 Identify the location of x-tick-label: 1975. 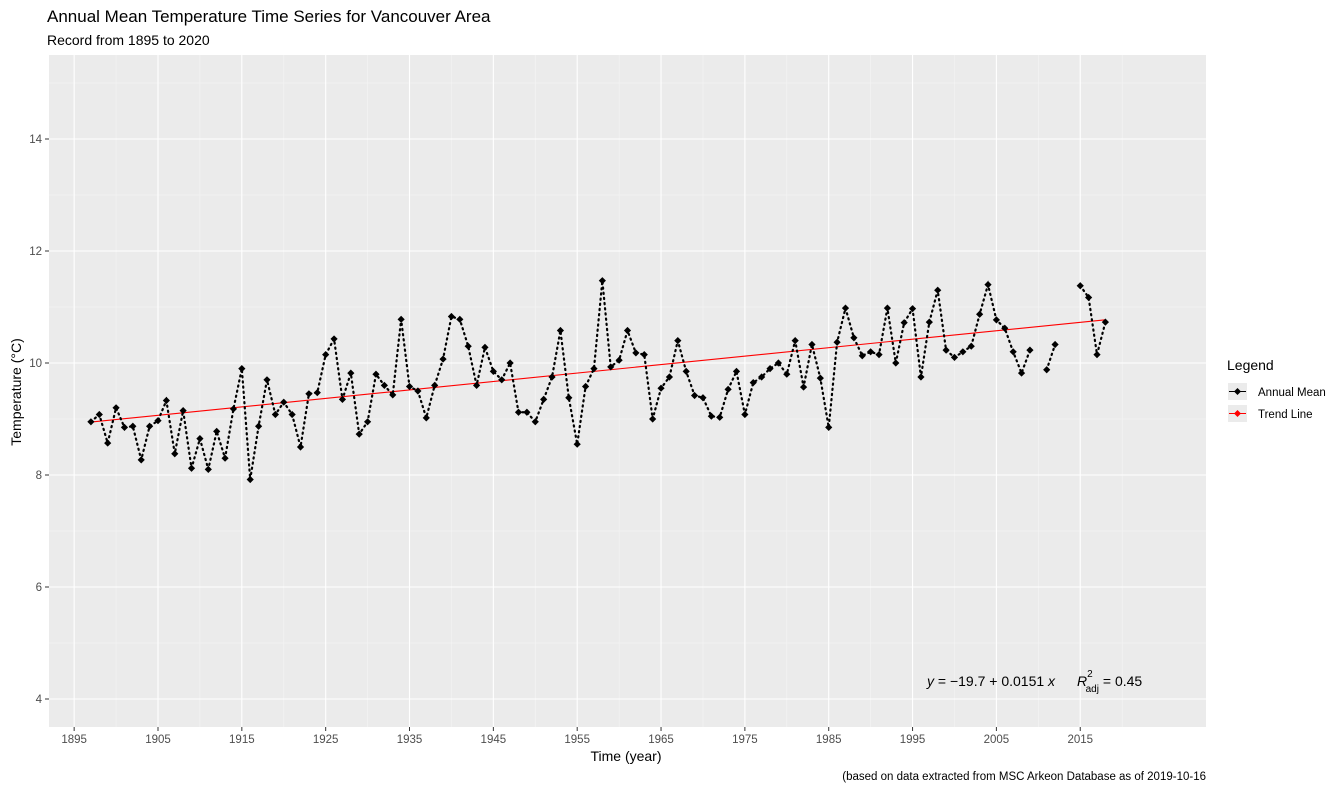
(745, 740).